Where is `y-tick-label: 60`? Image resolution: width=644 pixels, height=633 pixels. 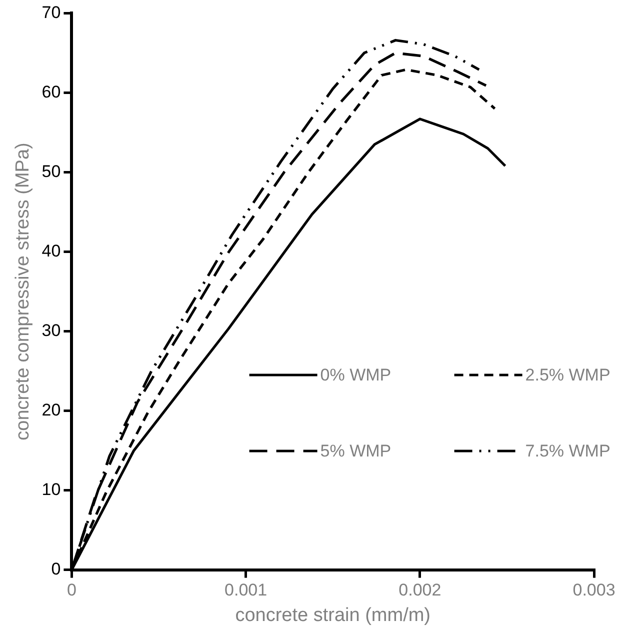 y-tick-label: 60 is located at coordinates (51, 92).